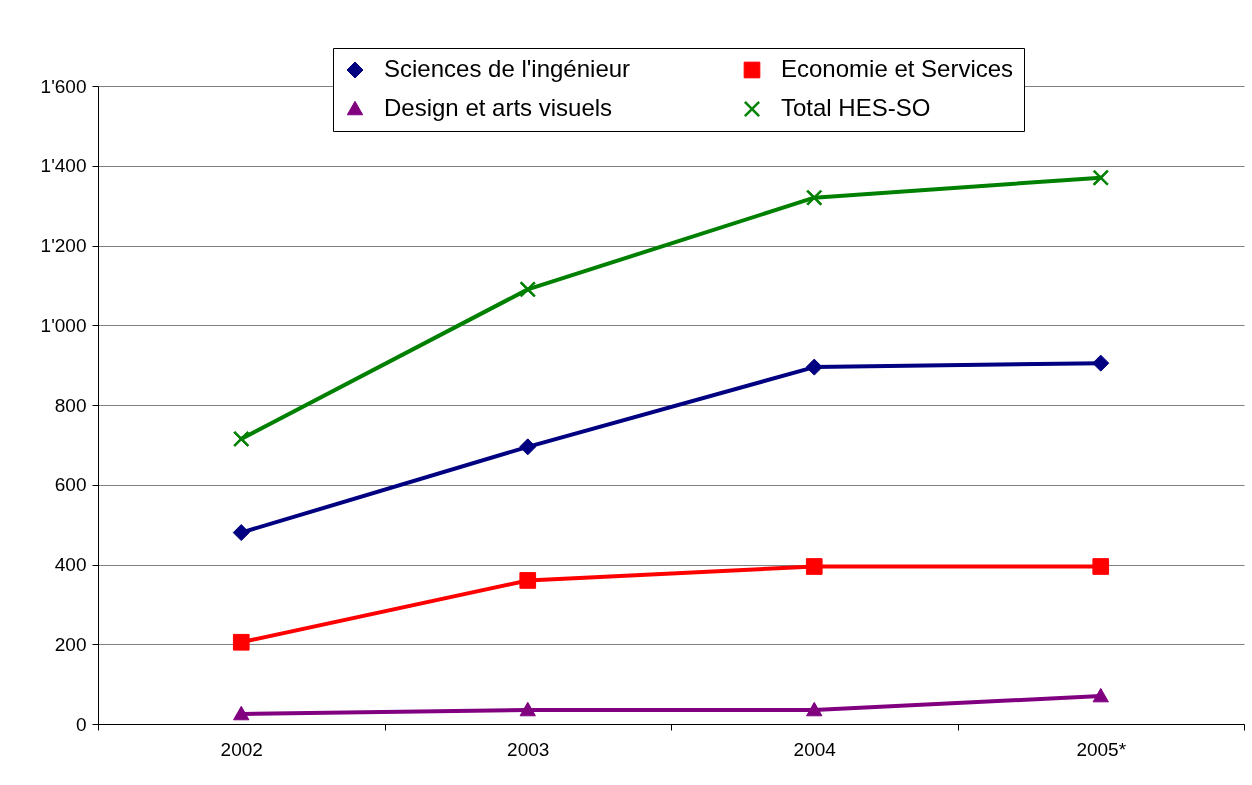 The image size is (1252, 785). What do you see at coordinates (63, 86) in the screenshot?
I see `y-tick-label: 1'600` at bounding box center [63, 86].